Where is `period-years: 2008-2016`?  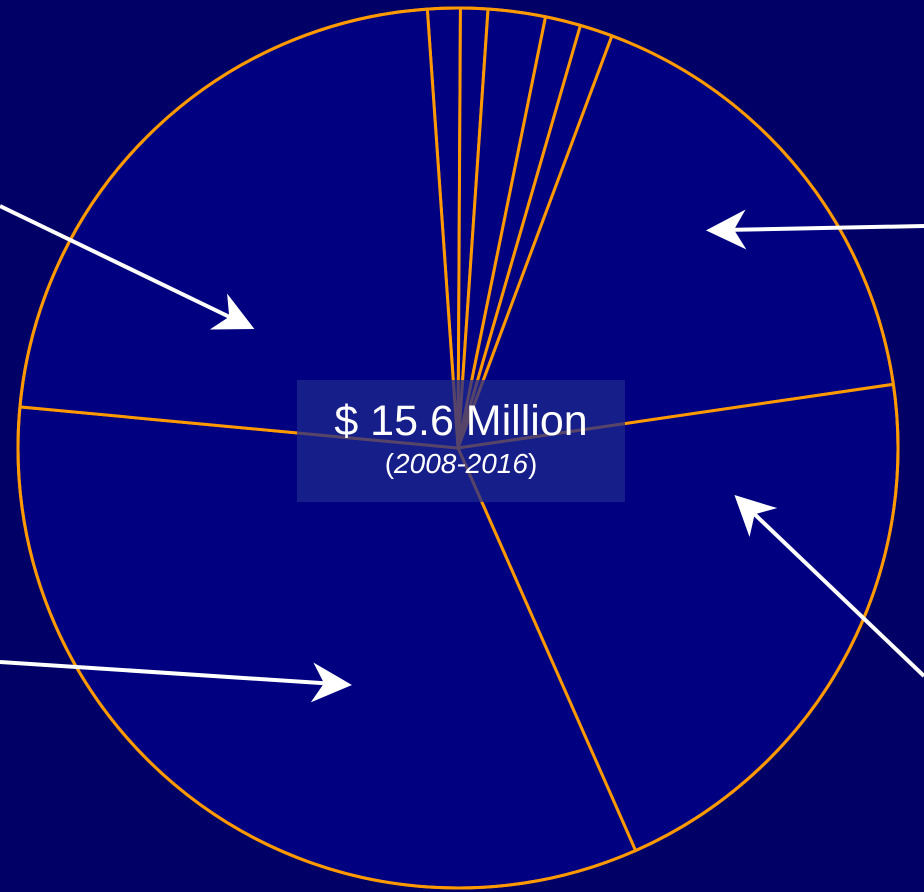 period-years: 2008-2016 is located at coordinates (461, 463).